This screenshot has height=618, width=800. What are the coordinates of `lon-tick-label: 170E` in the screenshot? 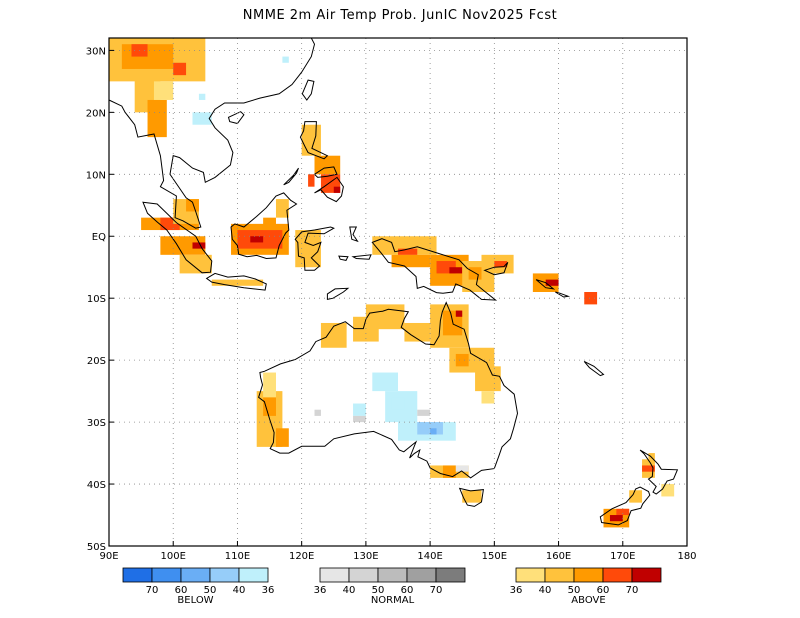 It's located at (622, 556).